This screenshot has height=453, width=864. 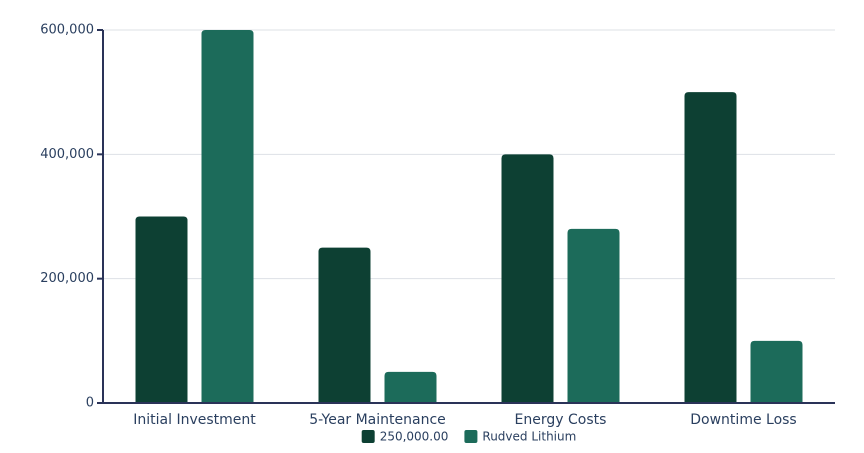 What do you see at coordinates (67, 278) in the screenshot?
I see `y-tick-label: 200,000` at bounding box center [67, 278].